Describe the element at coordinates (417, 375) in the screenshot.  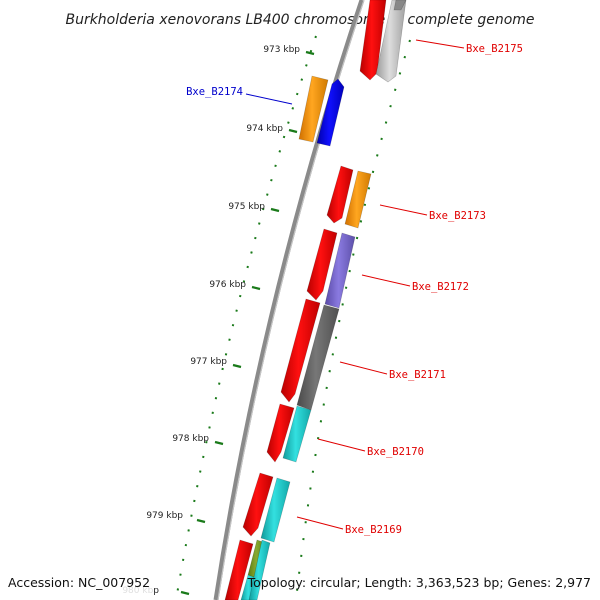
I see `gene-label: Bxe_B2171` at that location.